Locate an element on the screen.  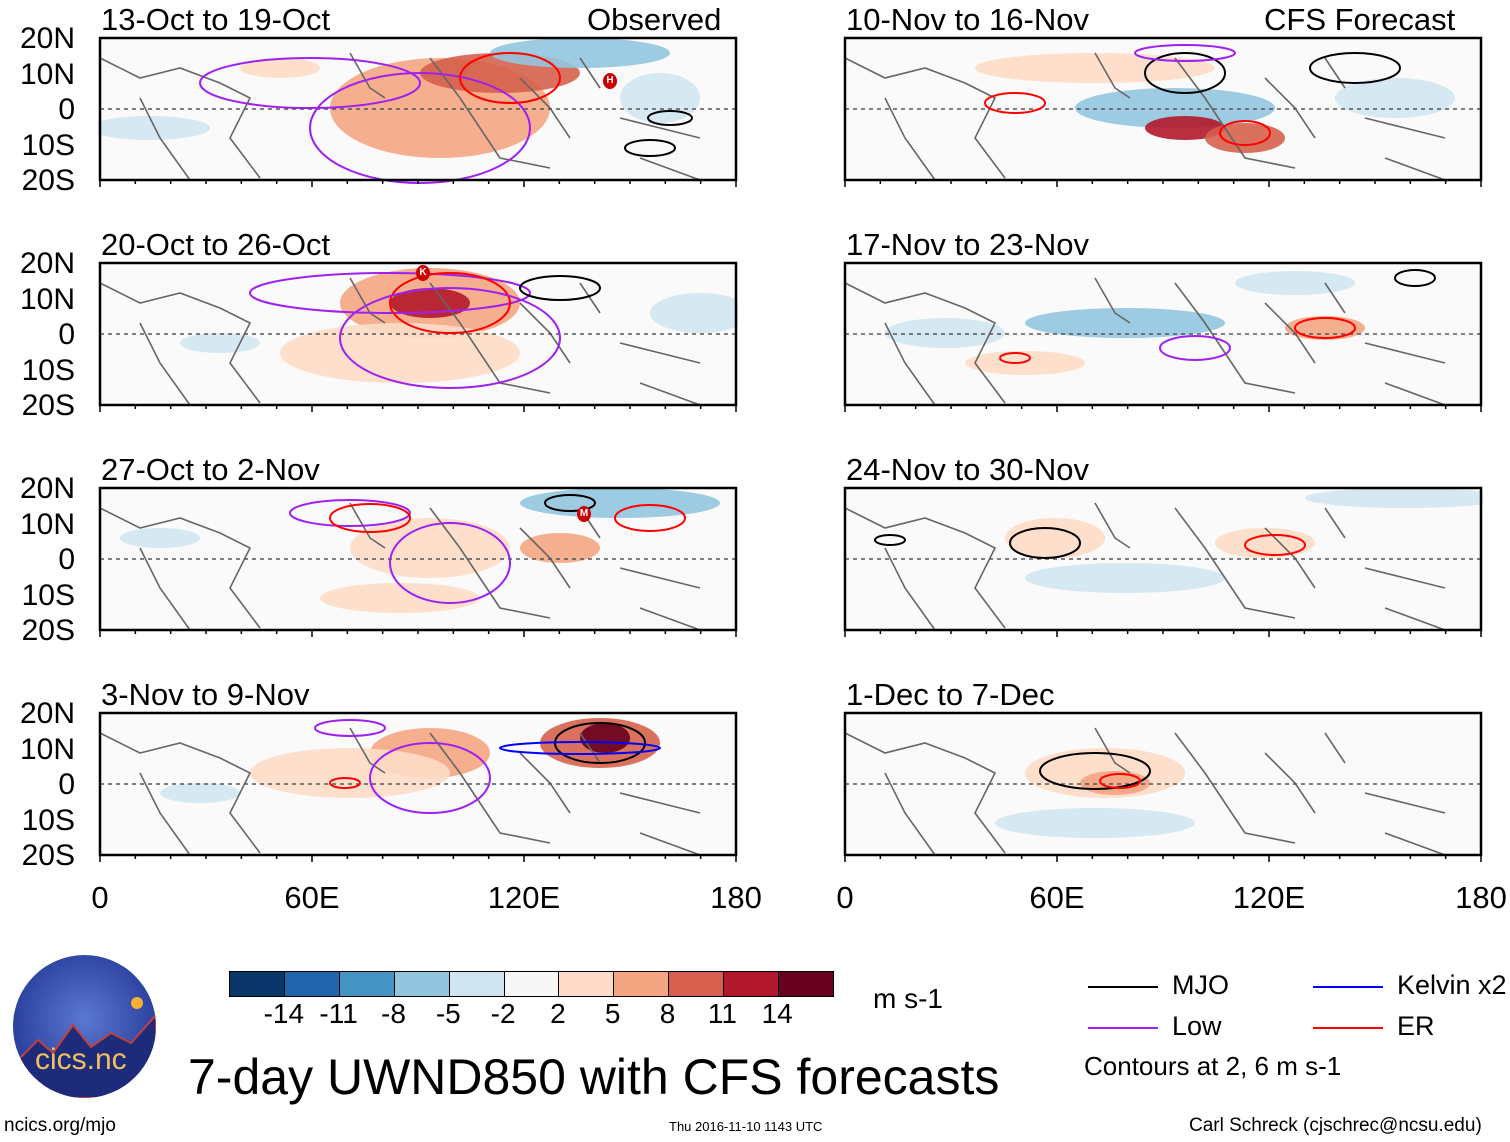
footer-timestamp: Thu 2016-11-10 1143 UTC is located at coordinates (746, 1126).